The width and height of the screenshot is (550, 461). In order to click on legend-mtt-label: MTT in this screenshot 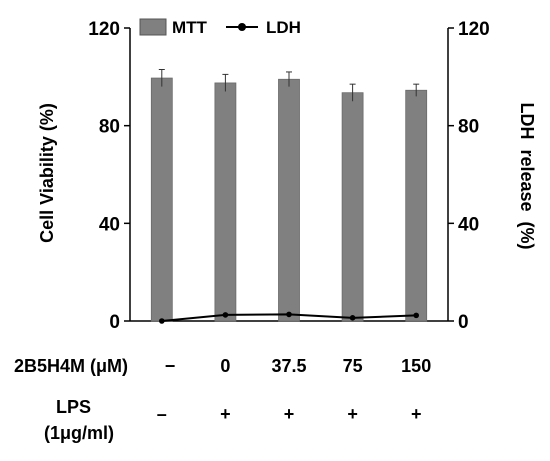, I will do `click(190, 27)`.